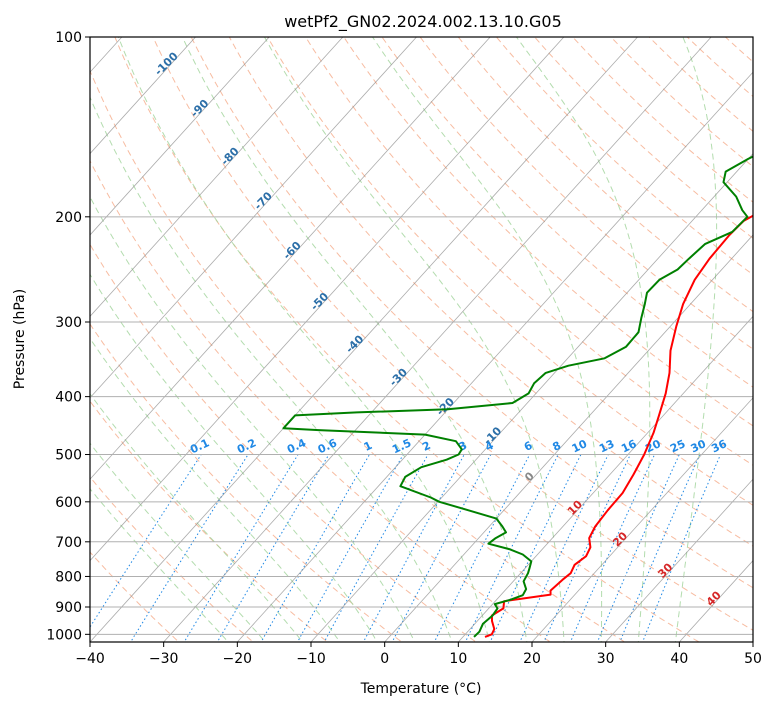 This screenshot has width=775, height=708. What do you see at coordinates (679, 659) in the screenshot?
I see `x-tick-label: 40` at bounding box center [679, 659].